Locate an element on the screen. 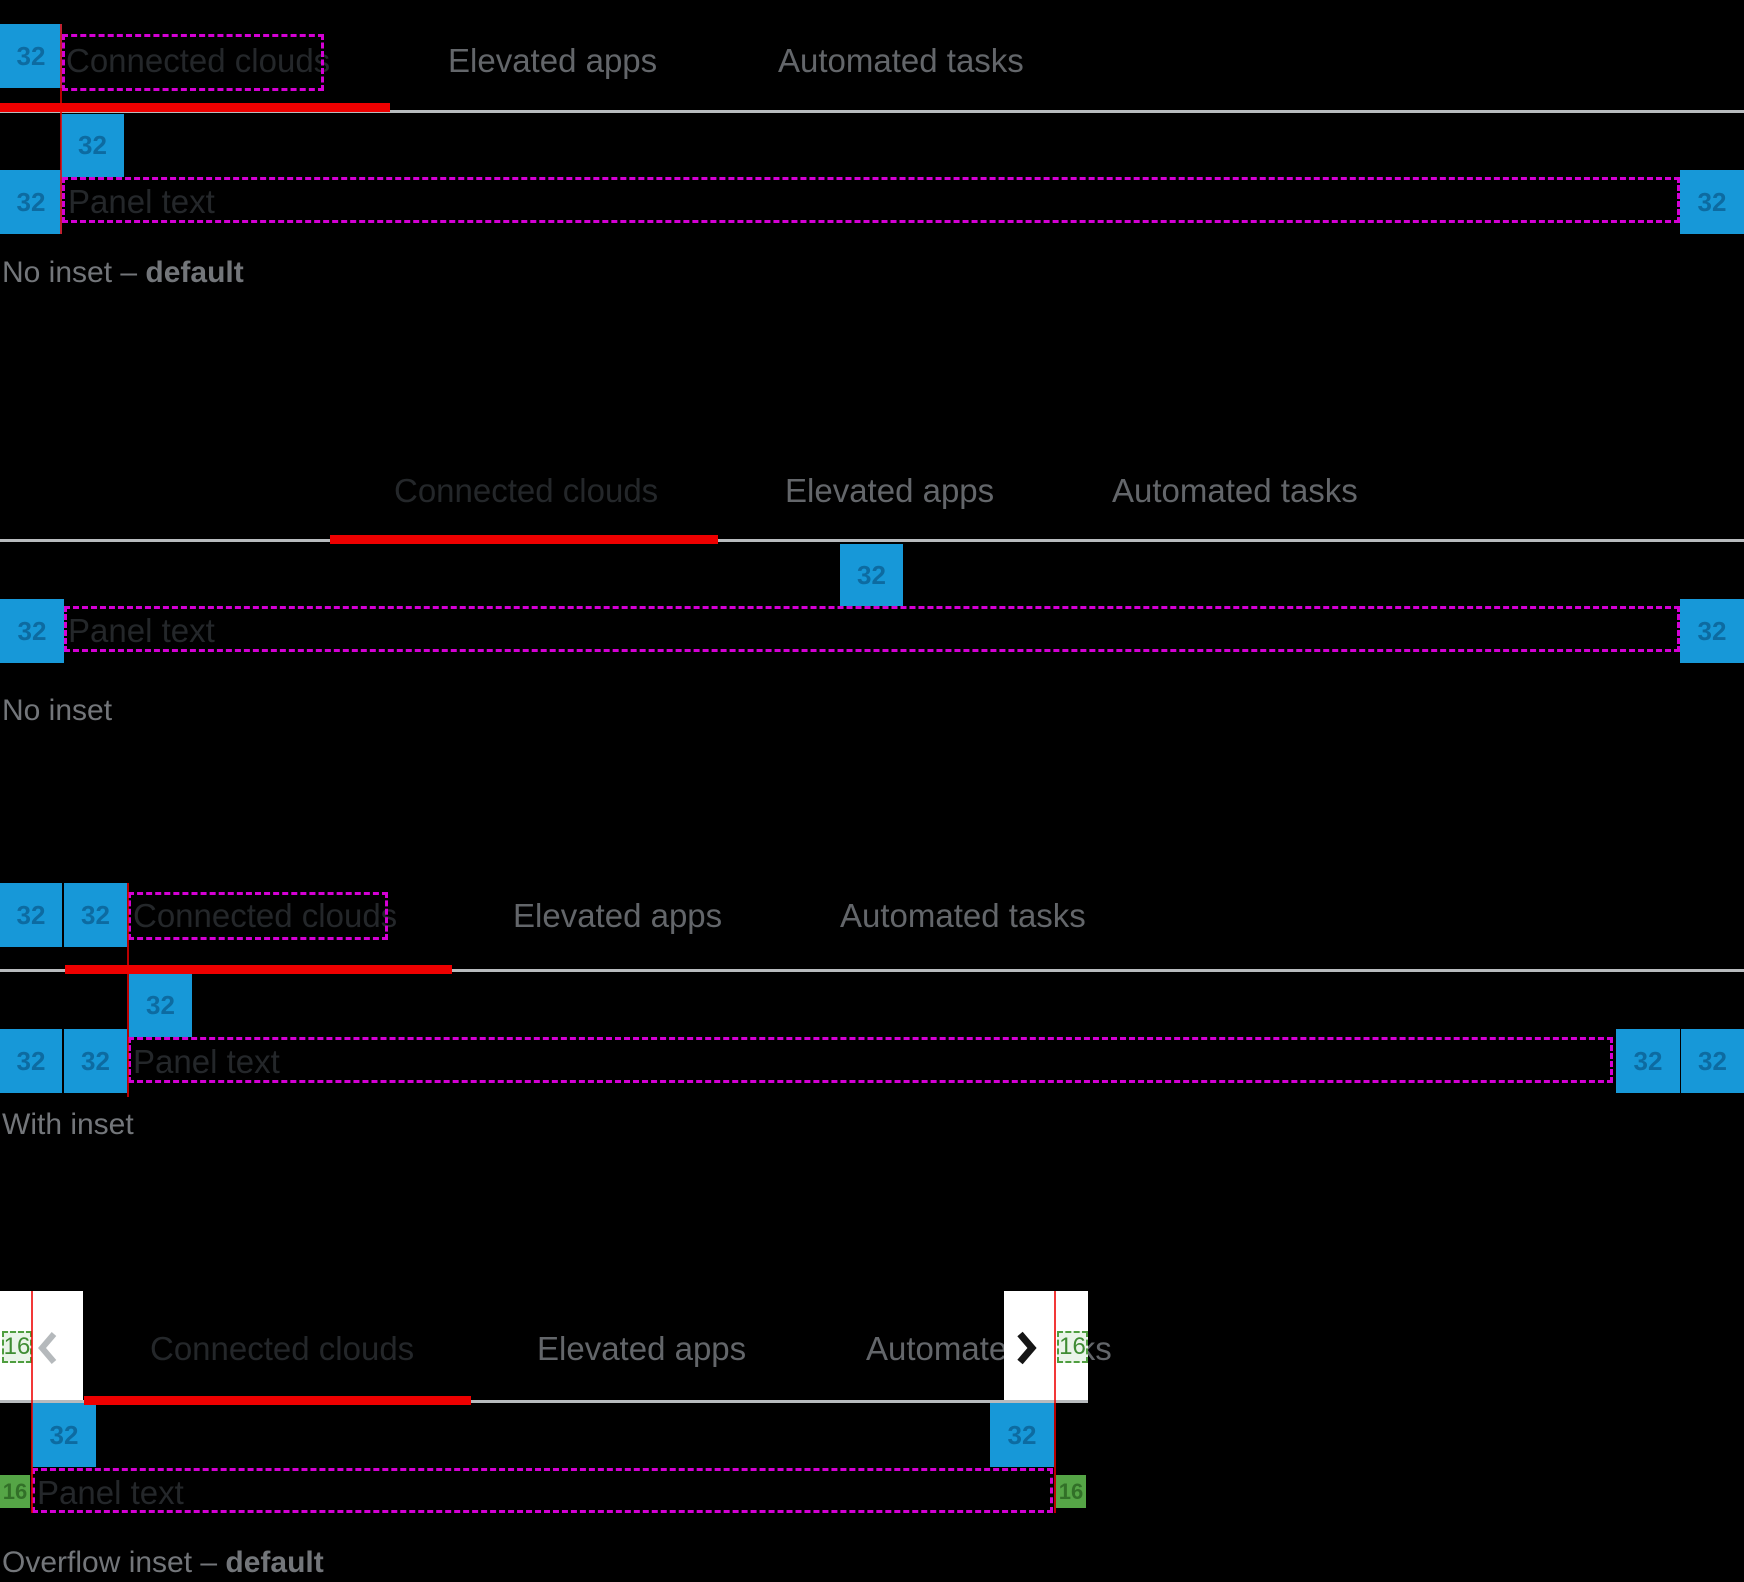  caption-text: Overflow inset – is located at coordinates (114, 1562).